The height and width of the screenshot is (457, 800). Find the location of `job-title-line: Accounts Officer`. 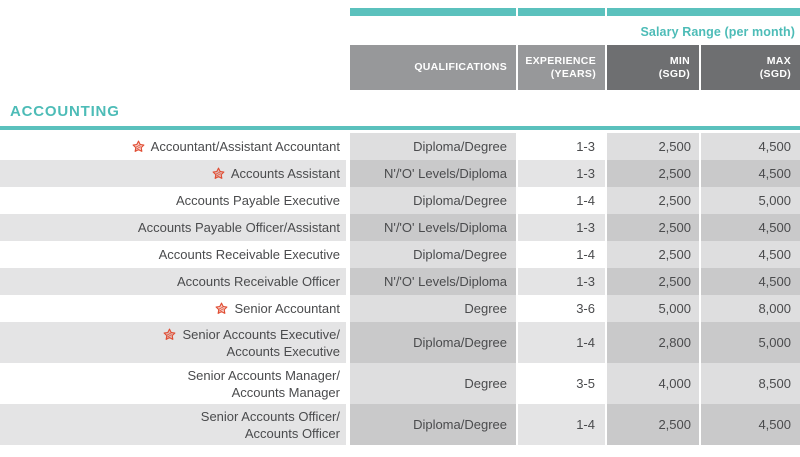

job-title-line: Accounts Officer is located at coordinates (292, 433).